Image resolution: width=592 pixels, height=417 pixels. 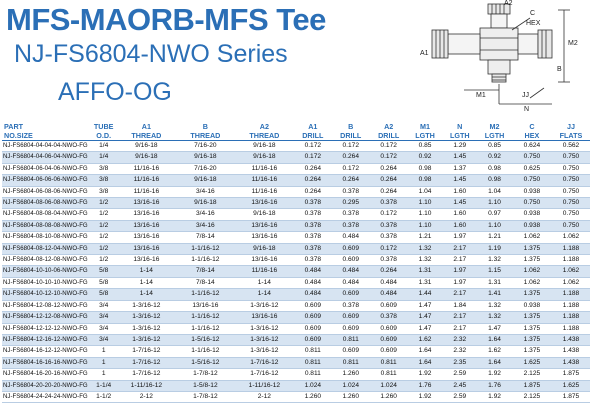 What do you see at coordinates (350, 271) in the screenshot?
I see `table-cell: 0.484` at bounding box center [350, 271].